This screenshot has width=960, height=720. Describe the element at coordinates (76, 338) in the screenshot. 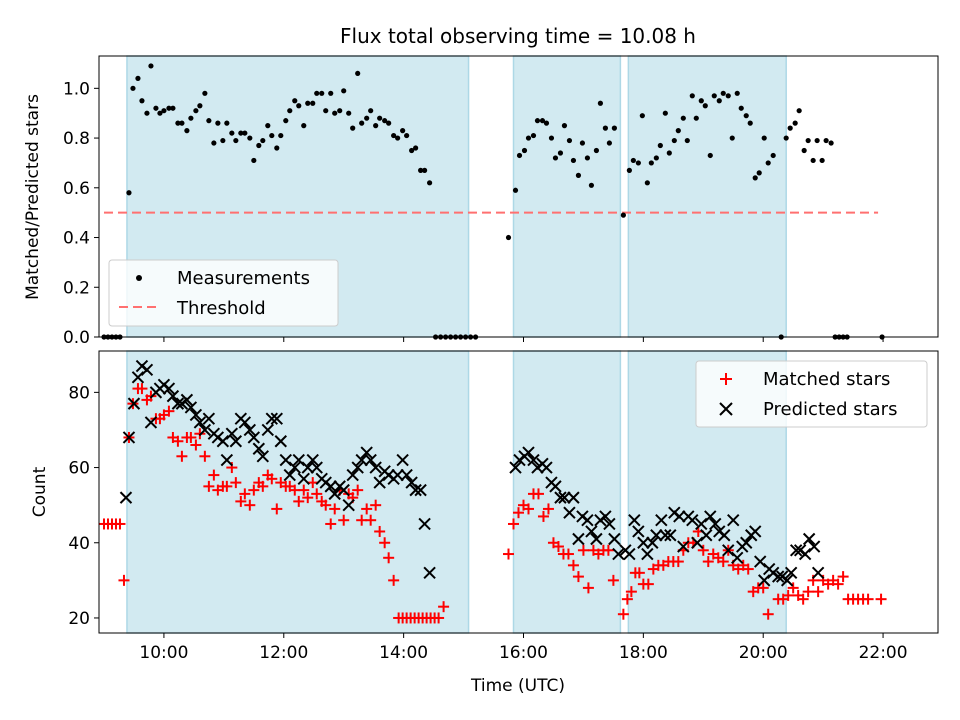

I see `y-tick-label: 0.0` at that location.